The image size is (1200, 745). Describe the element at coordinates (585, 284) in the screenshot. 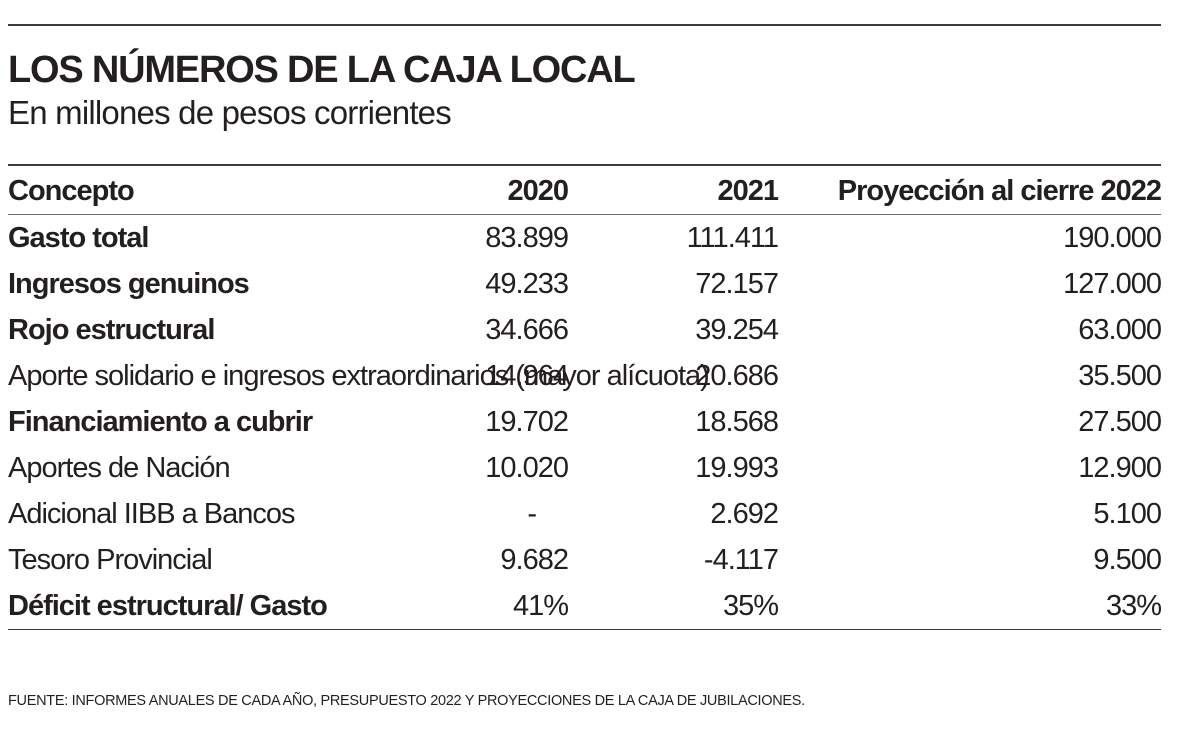

I see `table-row-ingresos-genuinos: Ingresos genuinos 49.233 72.157 127.000` at that location.